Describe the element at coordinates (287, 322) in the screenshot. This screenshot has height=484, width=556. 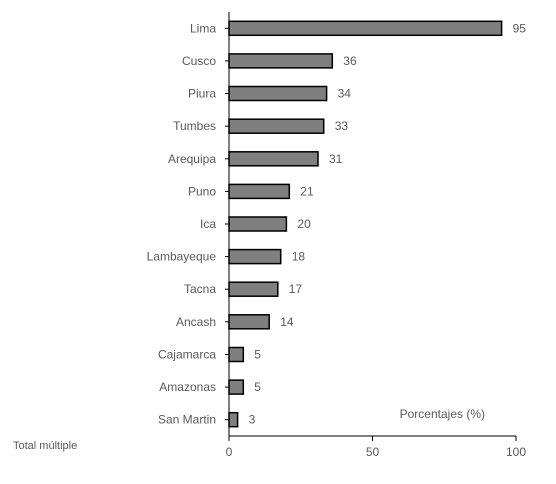
I see `data-label-ancash: 14` at that location.